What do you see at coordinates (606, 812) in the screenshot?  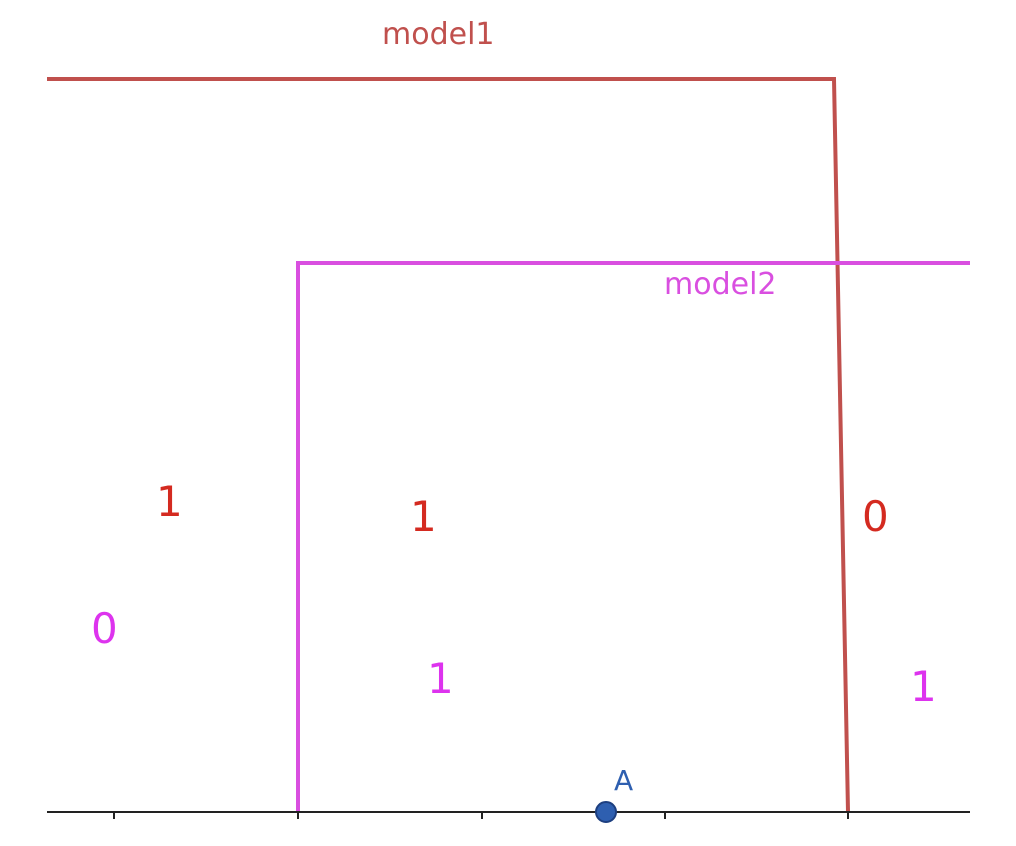 I see `point-a` at bounding box center [606, 812].